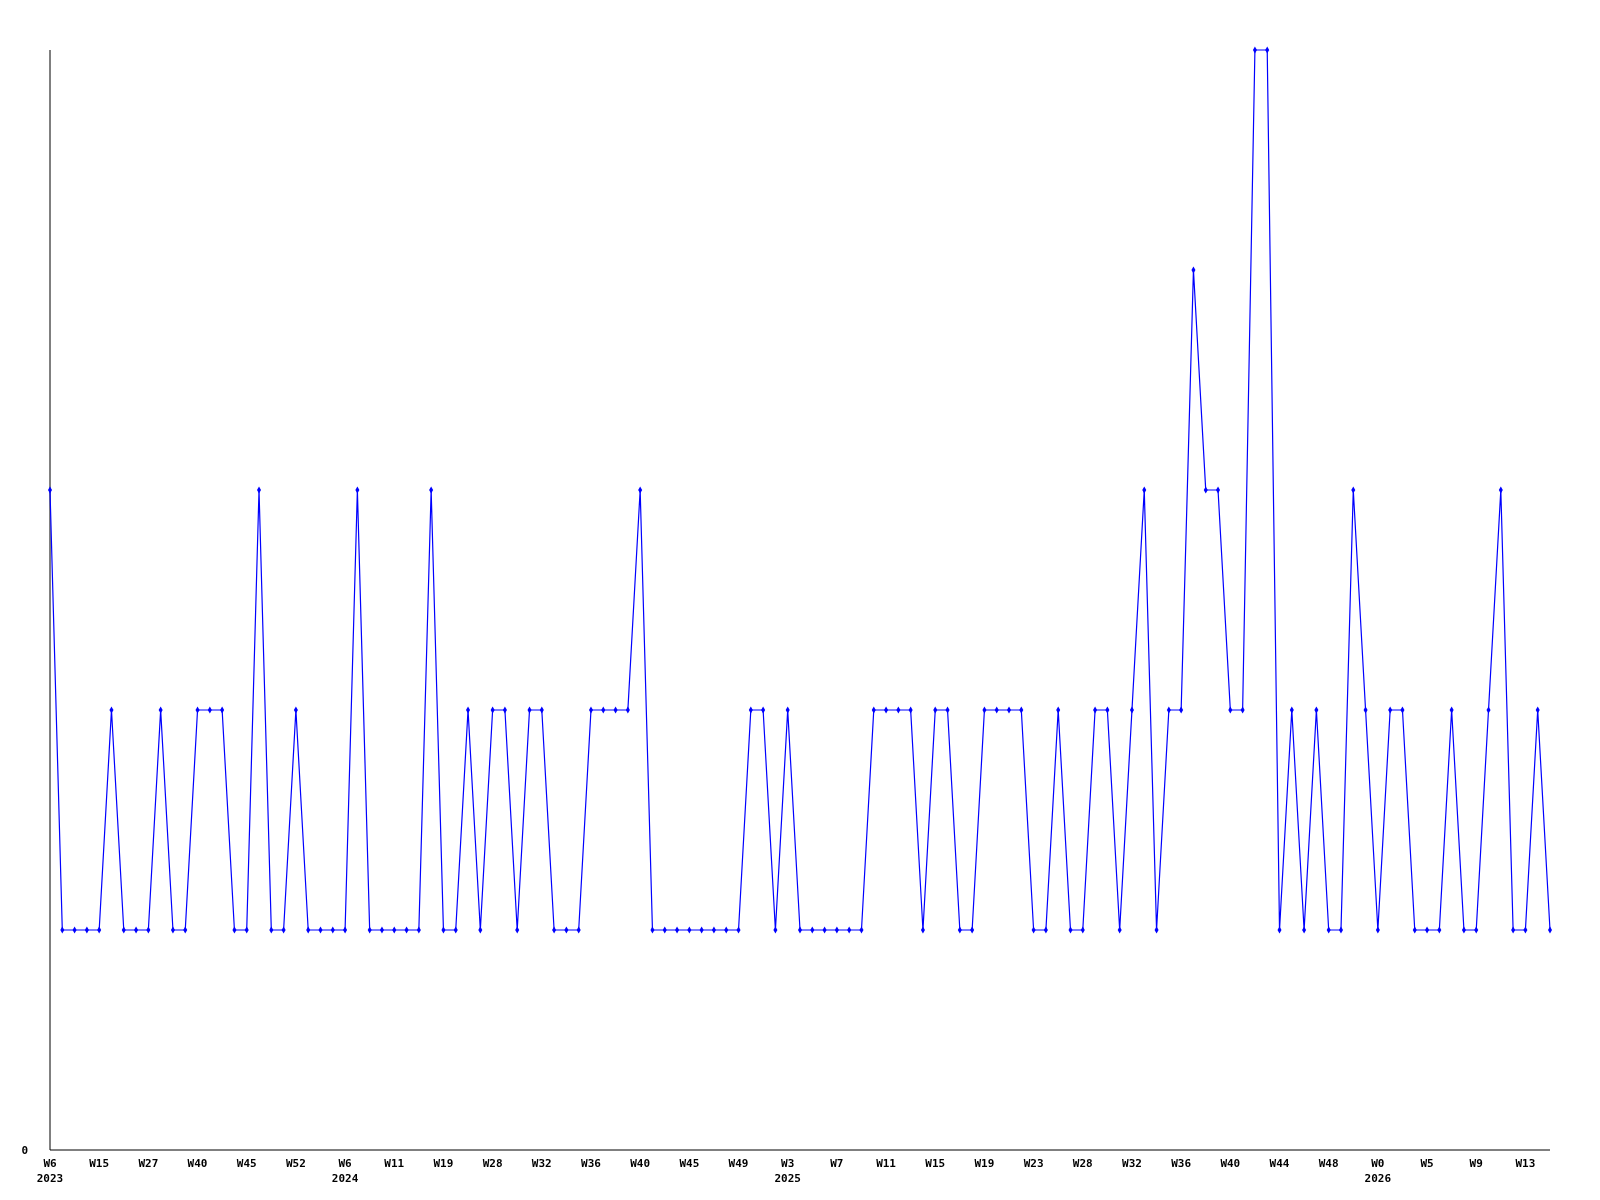  Describe the element at coordinates (787, 1171) in the screenshot. I see `x-tick-label: W3 2025` at that location.